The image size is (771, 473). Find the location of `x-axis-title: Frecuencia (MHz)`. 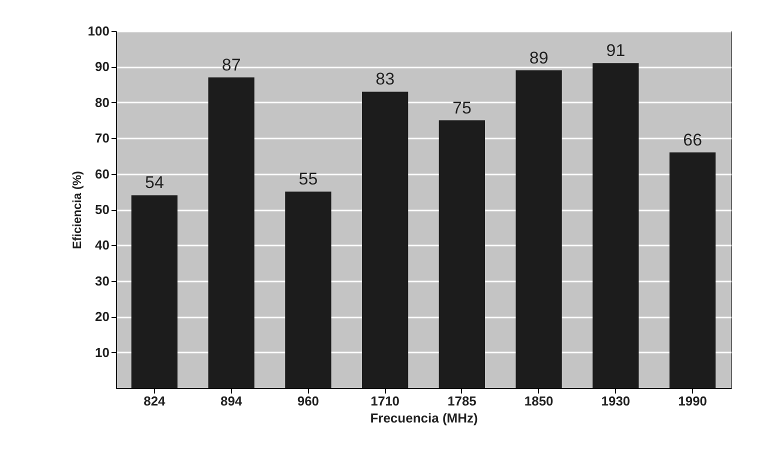

x-axis-title: Frecuencia (MHz) is located at coordinates (424, 418).